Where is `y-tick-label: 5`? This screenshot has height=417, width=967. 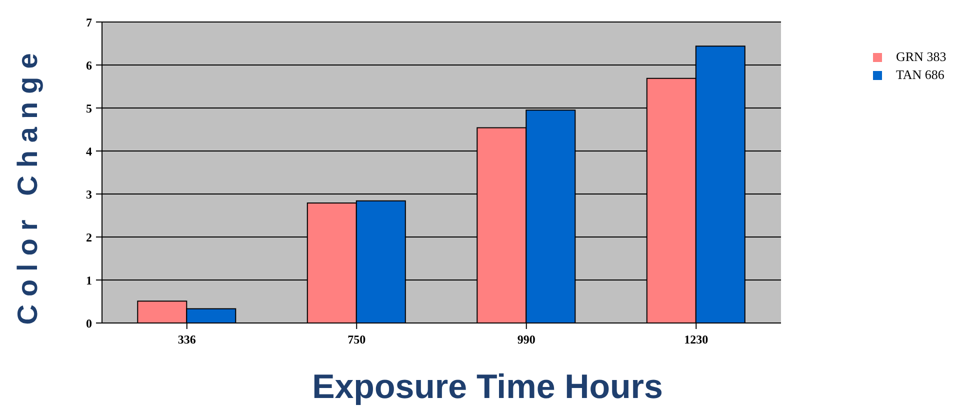
y-tick-label: 5 is located at coordinates (89, 108).